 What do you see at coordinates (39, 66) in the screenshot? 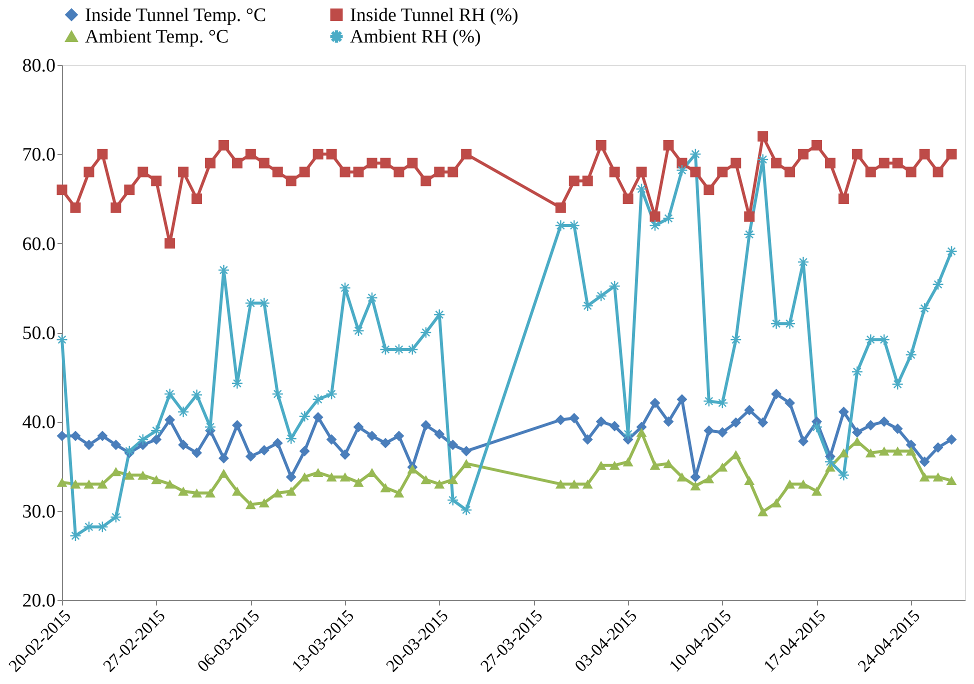
I see `y-tick-label: 80.0` at bounding box center [39, 66].